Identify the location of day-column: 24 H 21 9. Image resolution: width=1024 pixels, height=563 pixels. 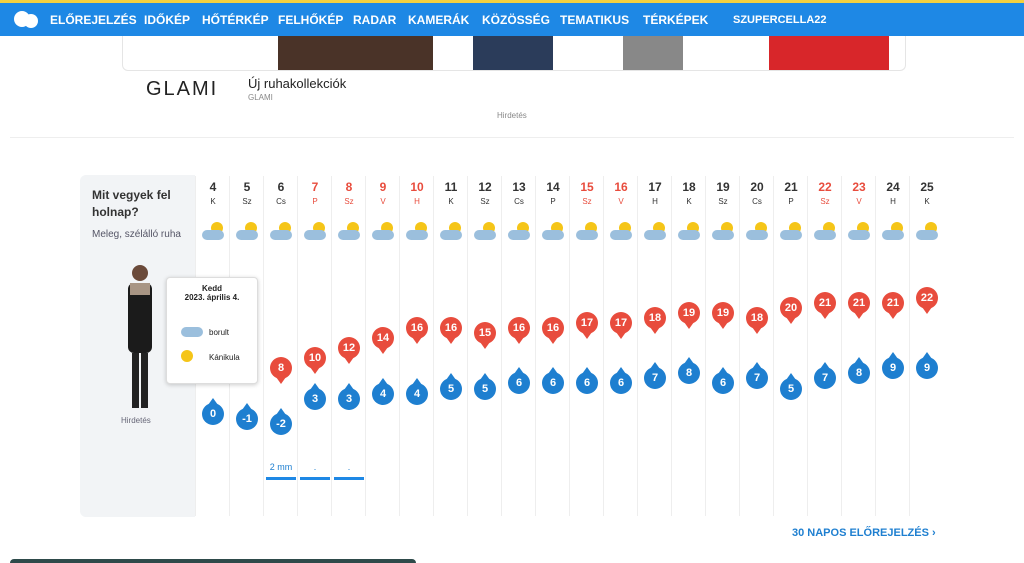
(892, 346).